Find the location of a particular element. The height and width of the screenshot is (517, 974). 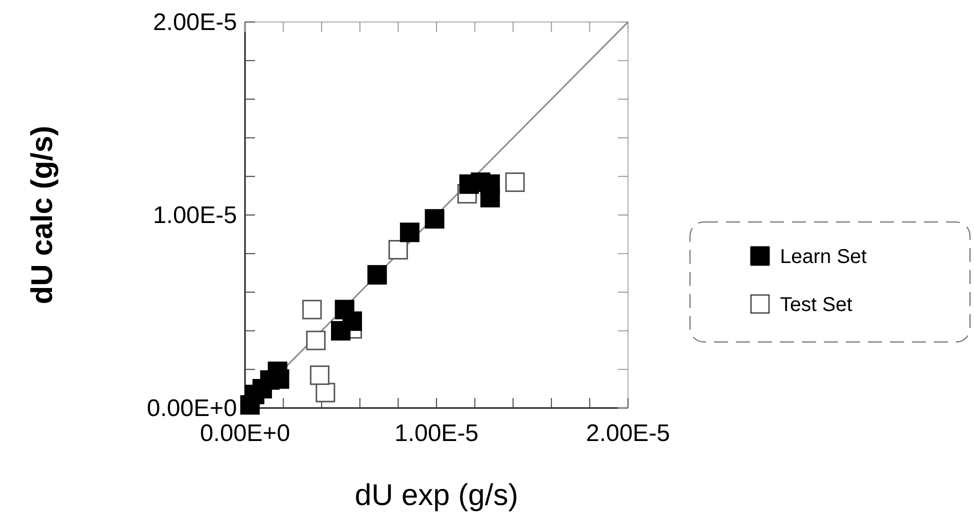

y-tick-label: 2.00E-5 is located at coordinates (194, 22).